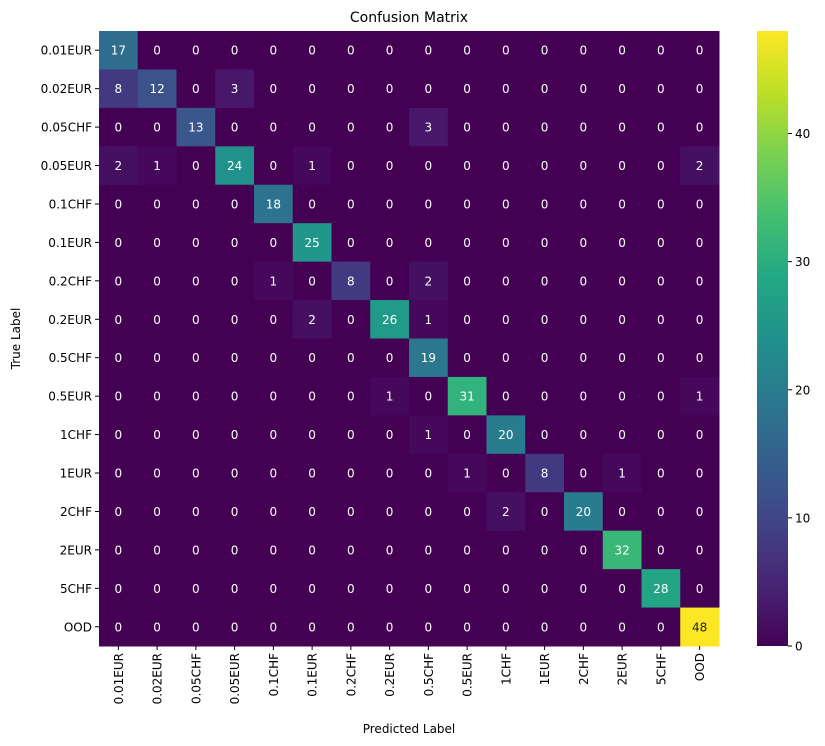 The height and width of the screenshot is (746, 825). I want to click on x-tick-label: 0.02EUR, so click(158, 678).